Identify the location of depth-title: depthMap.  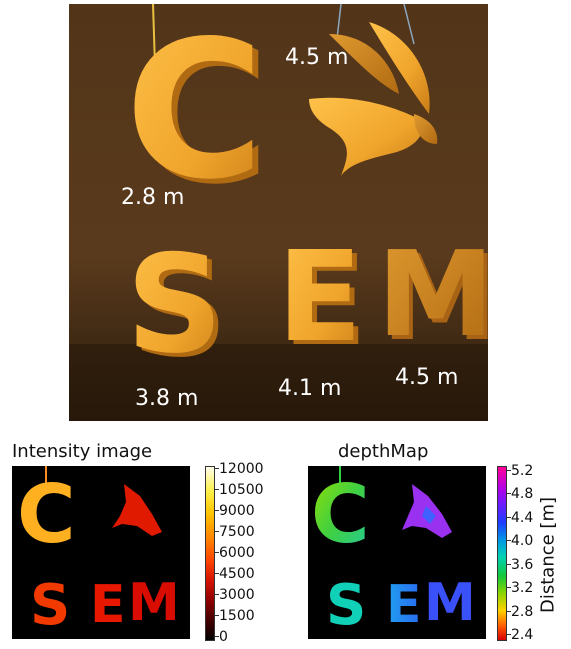
(383, 452).